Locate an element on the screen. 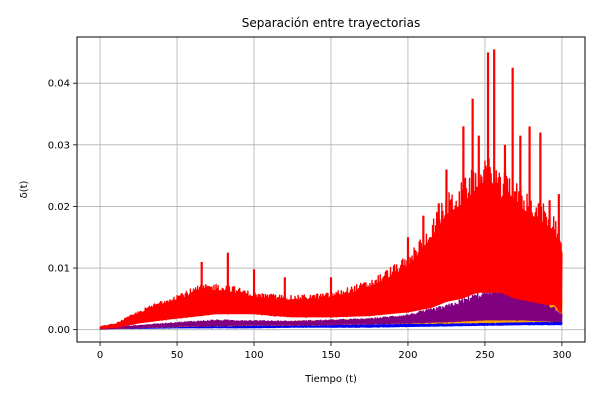  chart-title: Separación entre trayectorias is located at coordinates (331, 23).